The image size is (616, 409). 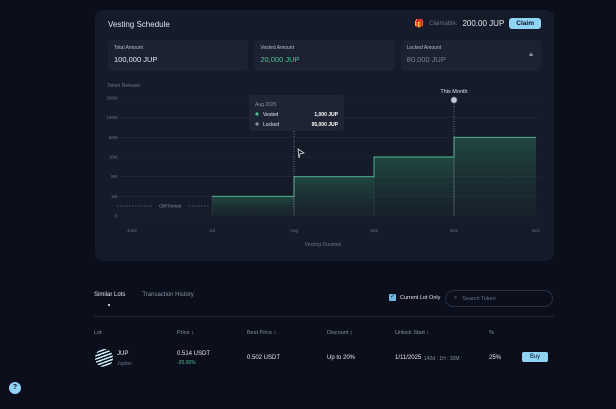 What do you see at coordinates (262, 333) in the screenshot?
I see `column-best-price: Best Price ↕` at bounding box center [262, 333].